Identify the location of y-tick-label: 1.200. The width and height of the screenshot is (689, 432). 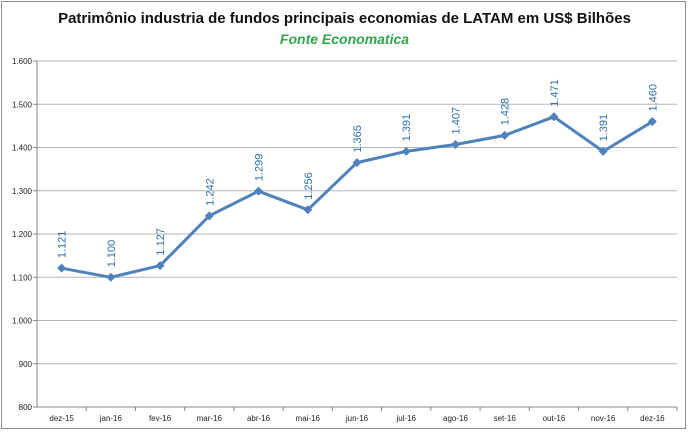
(22, 234).